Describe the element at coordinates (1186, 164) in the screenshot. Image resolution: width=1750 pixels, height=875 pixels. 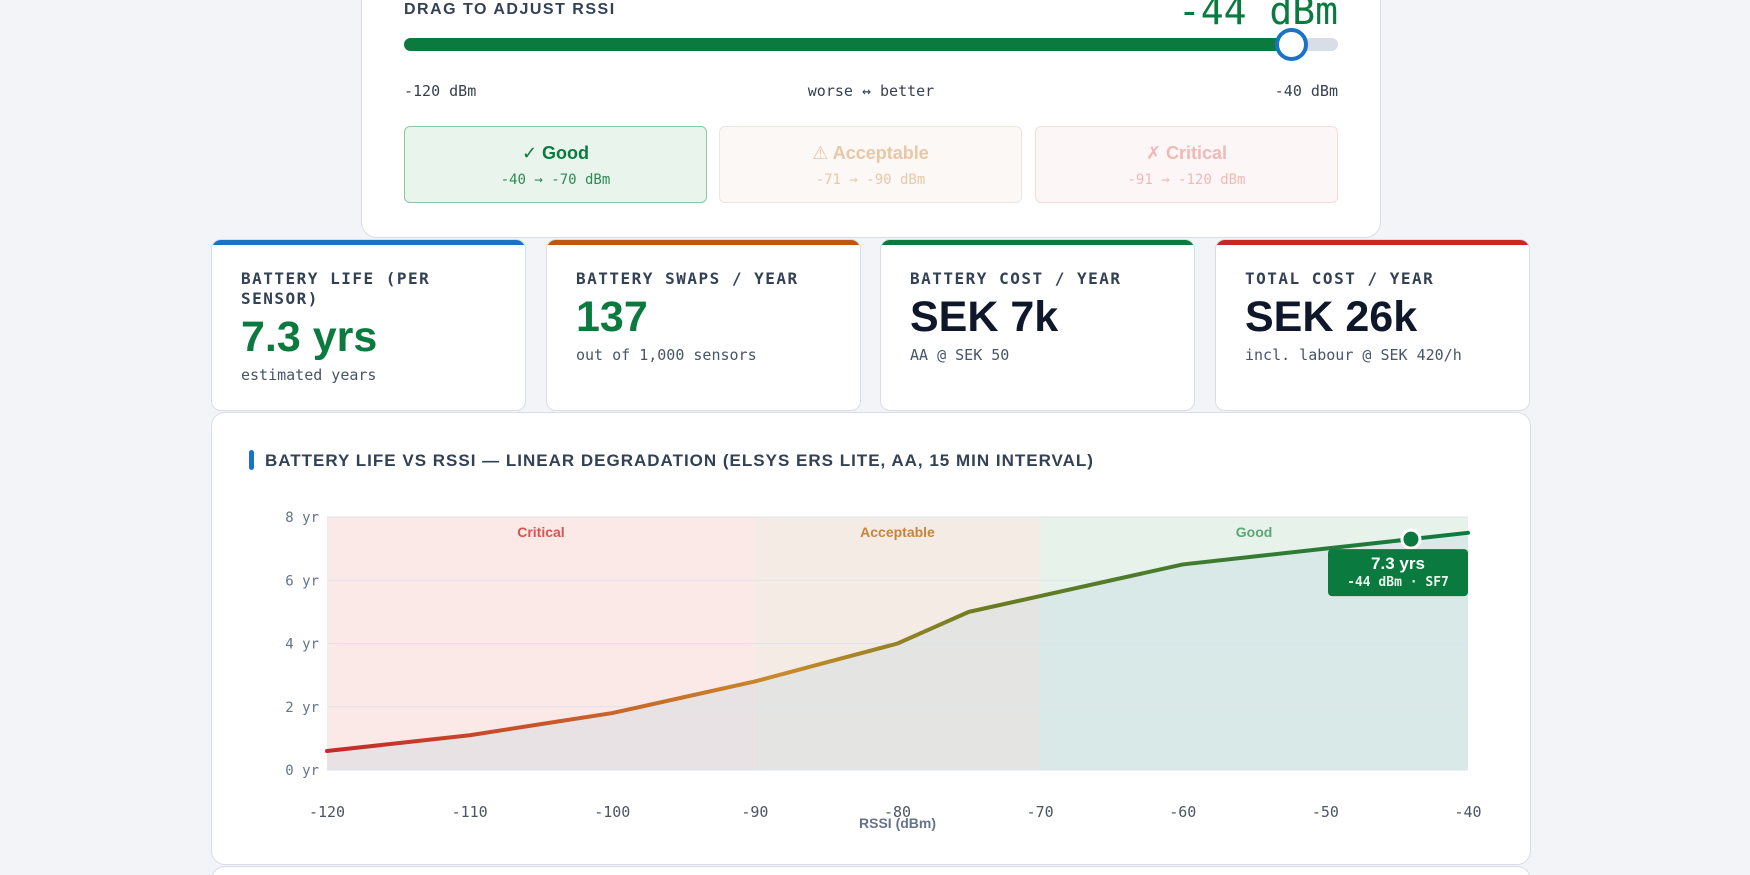
I see `zone-critical-button: ✗ Critical -91 → -120 dBm` at that location.